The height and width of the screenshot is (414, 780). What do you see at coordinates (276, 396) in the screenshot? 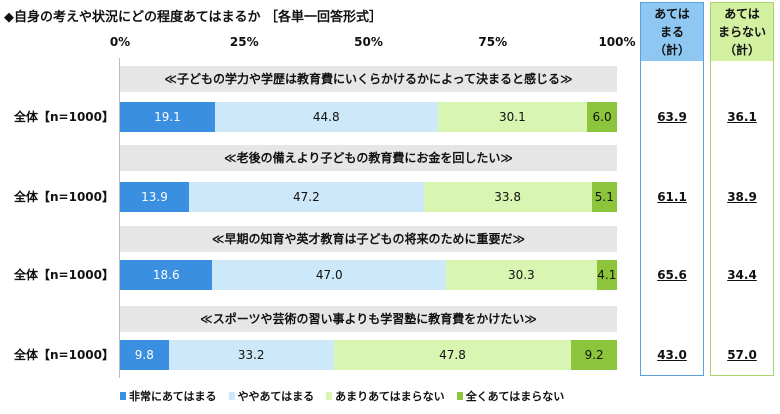
I see `legend-label: ややあてはまる` at bounding box center [276, 396].